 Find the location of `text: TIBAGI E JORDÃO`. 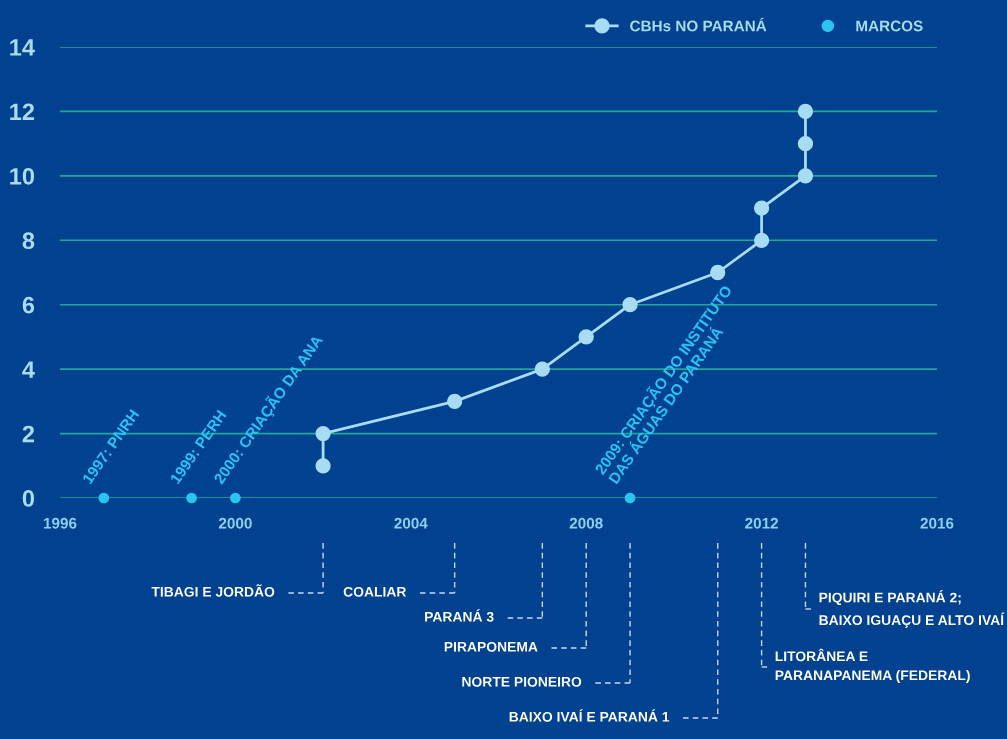

text: TIBAGI E JORDÃO is located at coordinates (213, 590).